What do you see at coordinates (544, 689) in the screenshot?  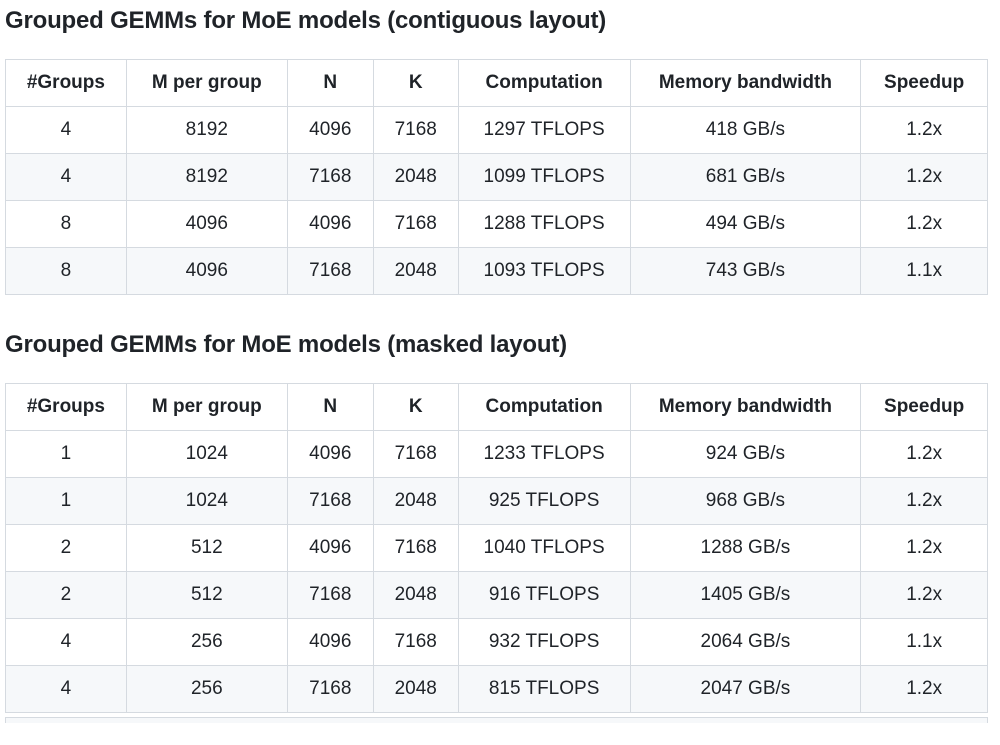 I see `cell: 815 TFLOPS` at bounding box center [544, 689].